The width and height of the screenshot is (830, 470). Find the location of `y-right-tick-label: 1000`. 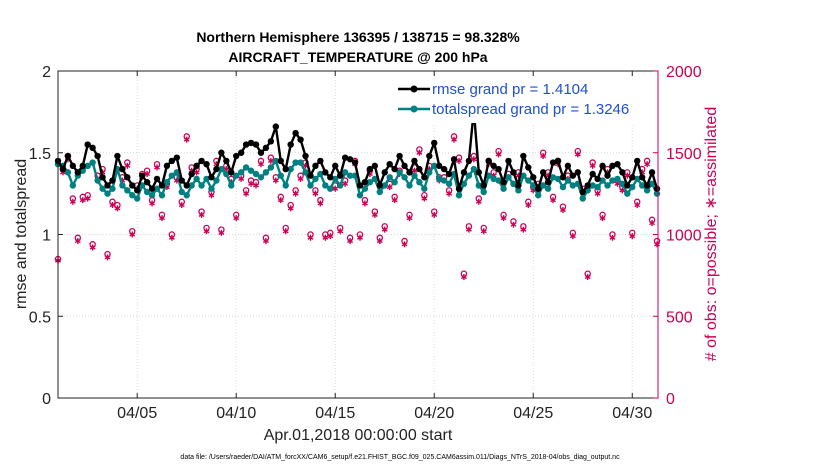

y-right-tick-label: 1000 is located at coordinates (684, 236).